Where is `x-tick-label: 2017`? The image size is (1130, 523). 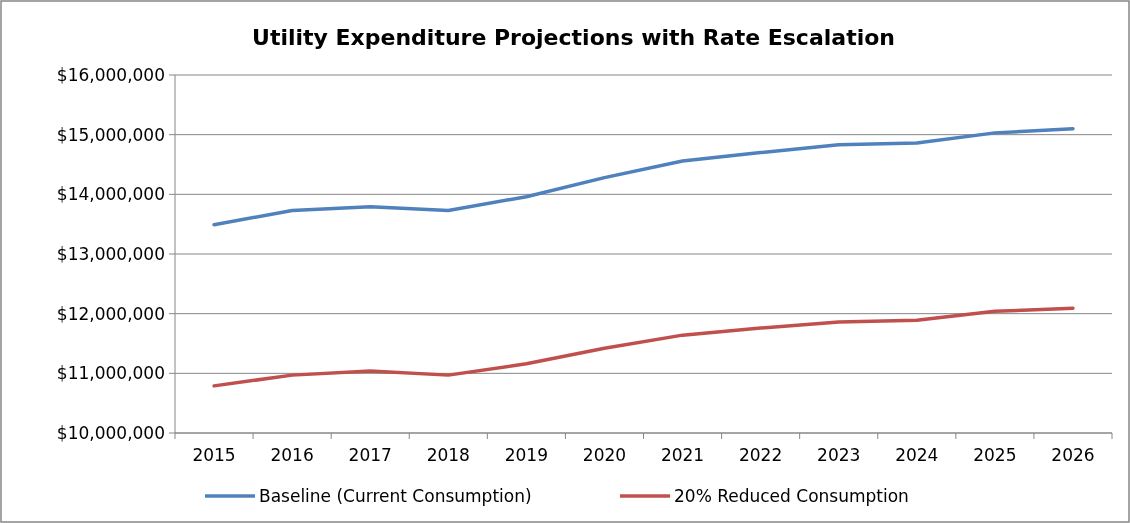
x-tick-label: 2017 is located at coordinates (370, 455).